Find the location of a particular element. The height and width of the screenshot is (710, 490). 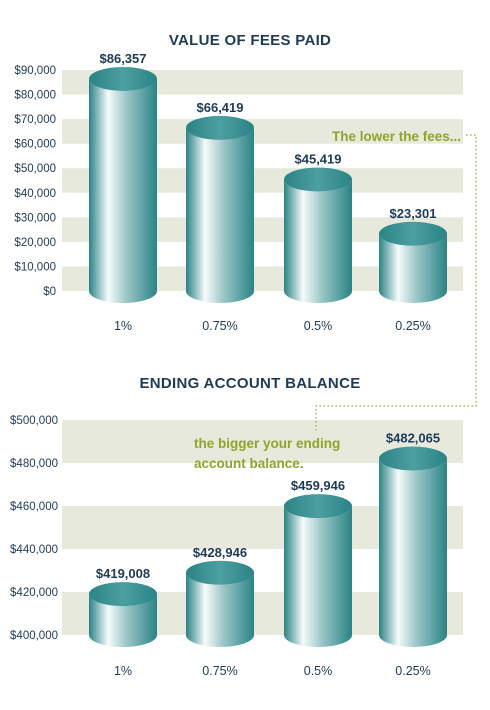

fees-paid-bar: $23,301 is located at coordinates (413, 254).